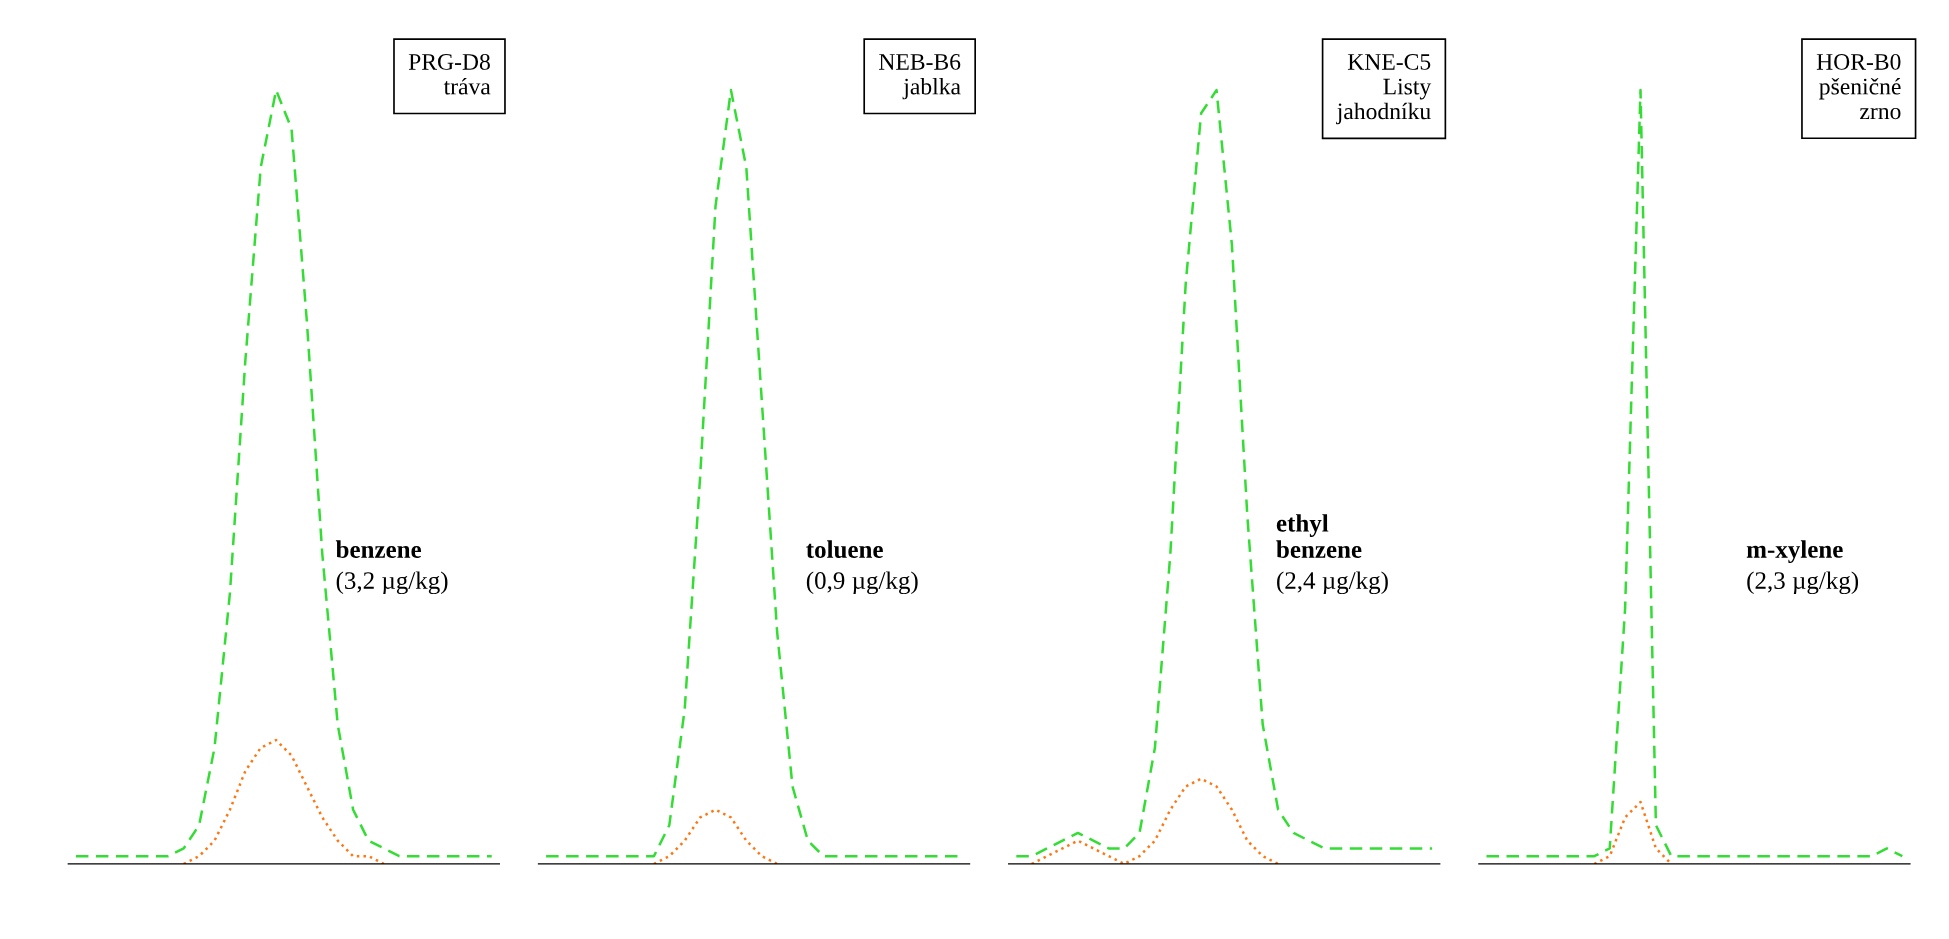 The height and width of the screenshot is (939, 1949). I want to click on annotation: toluene, so click(844, 549).